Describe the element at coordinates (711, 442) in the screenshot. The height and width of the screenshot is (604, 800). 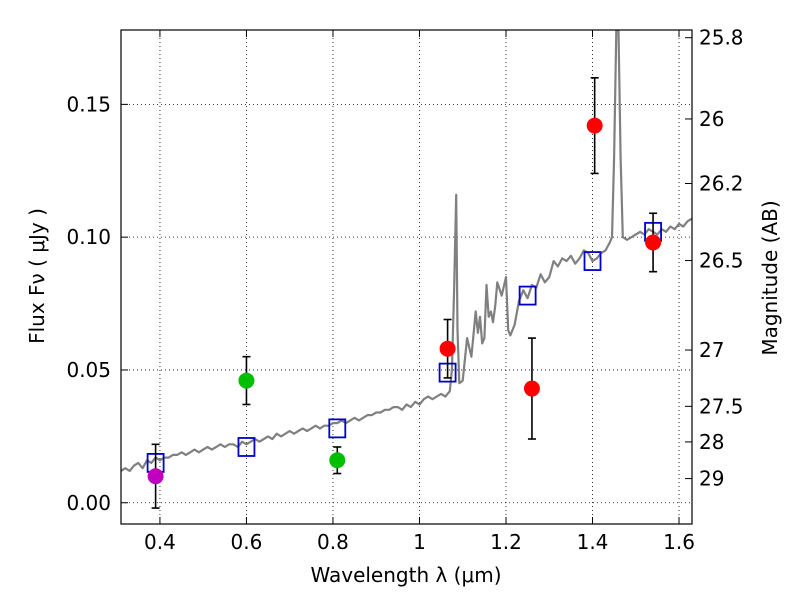
I see `y2-tick-label: 28` at that location.